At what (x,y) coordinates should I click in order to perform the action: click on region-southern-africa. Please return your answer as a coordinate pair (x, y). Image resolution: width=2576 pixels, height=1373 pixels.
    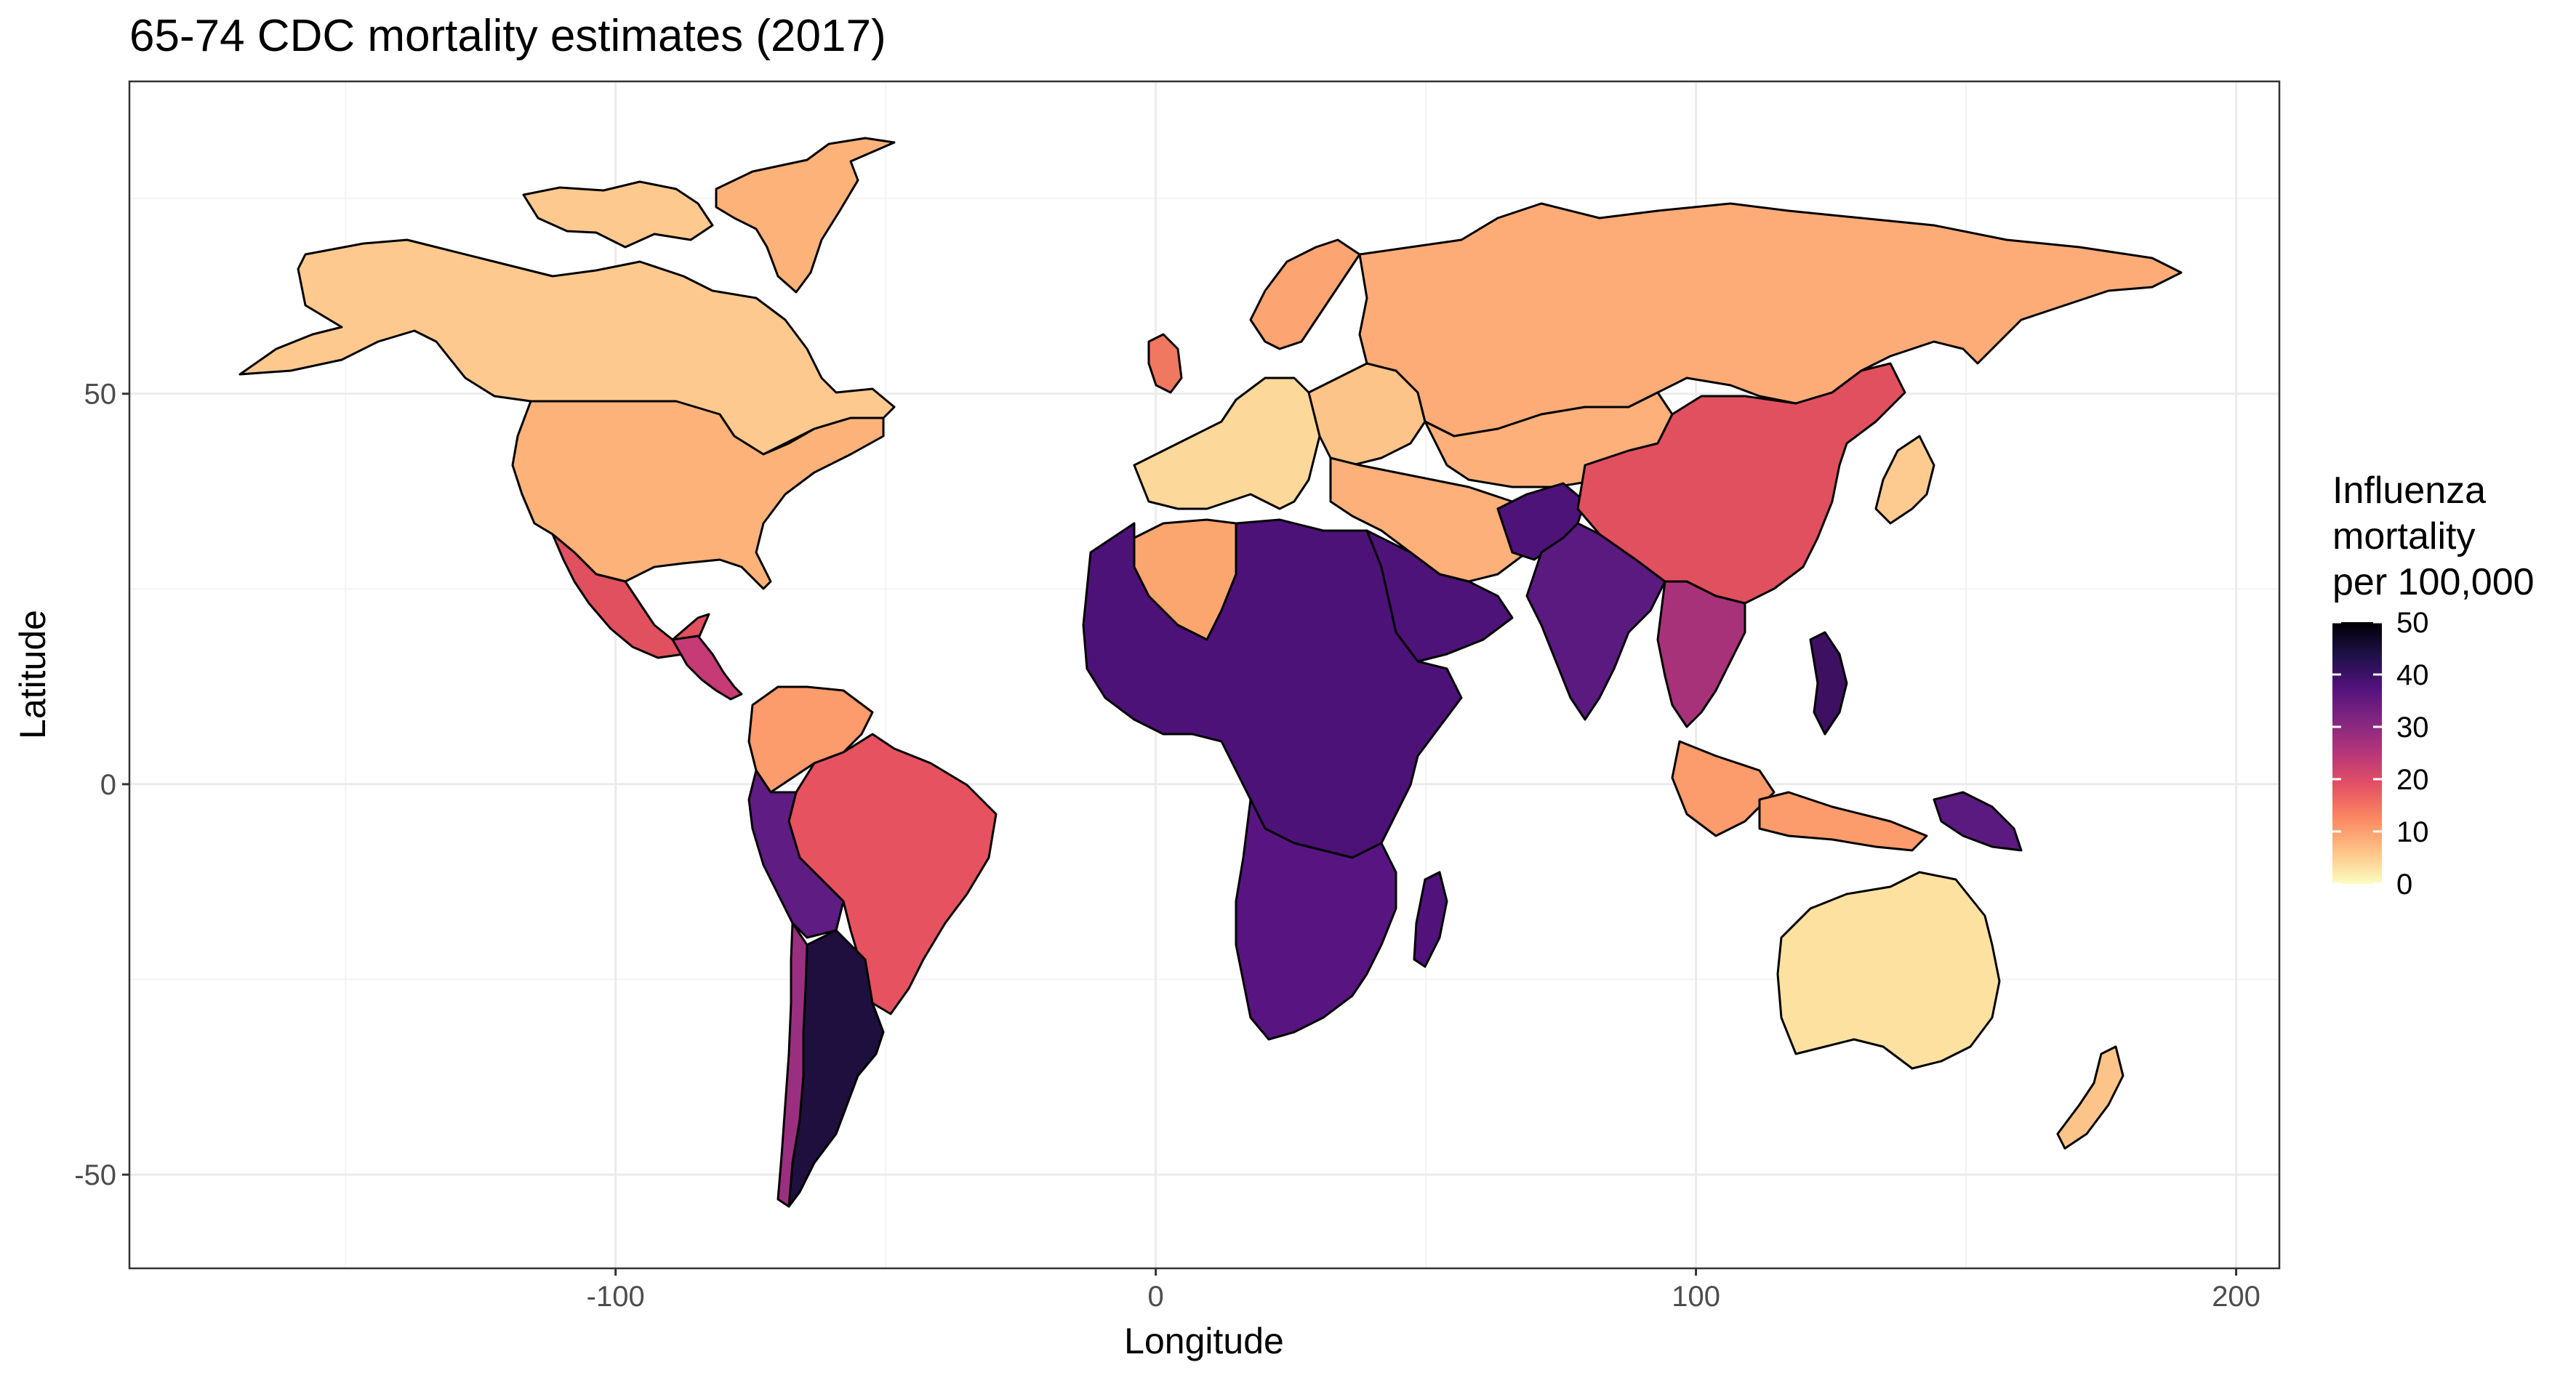
    Looking at the image, I should click on (1316, 920).